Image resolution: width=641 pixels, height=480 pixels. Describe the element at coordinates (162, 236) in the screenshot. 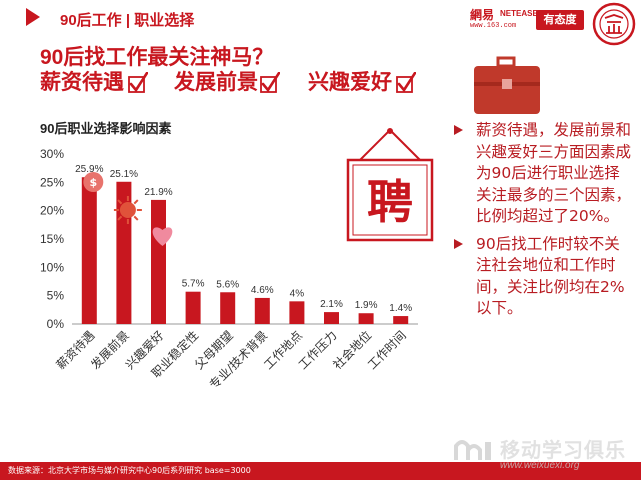

I see `heart-icon` at that location.